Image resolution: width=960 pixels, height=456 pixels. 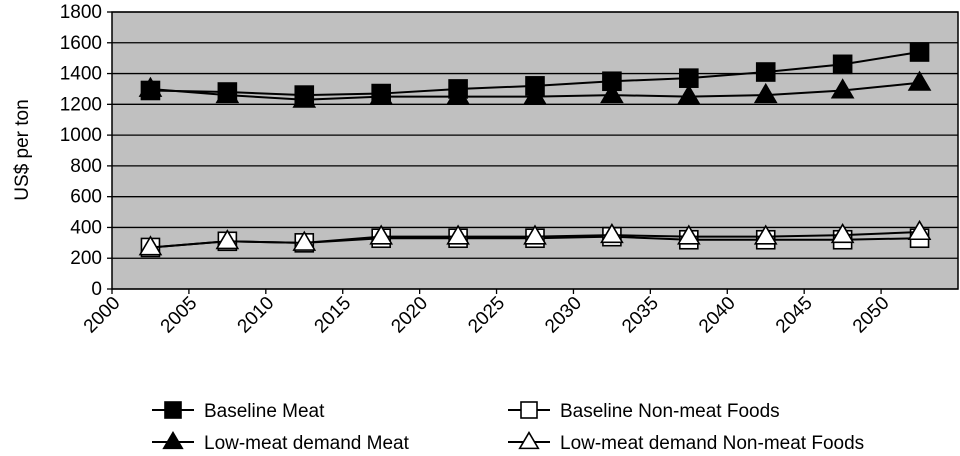 I want to click on legend-item: Low-meat demand Meat, so click(x=281, y=442).